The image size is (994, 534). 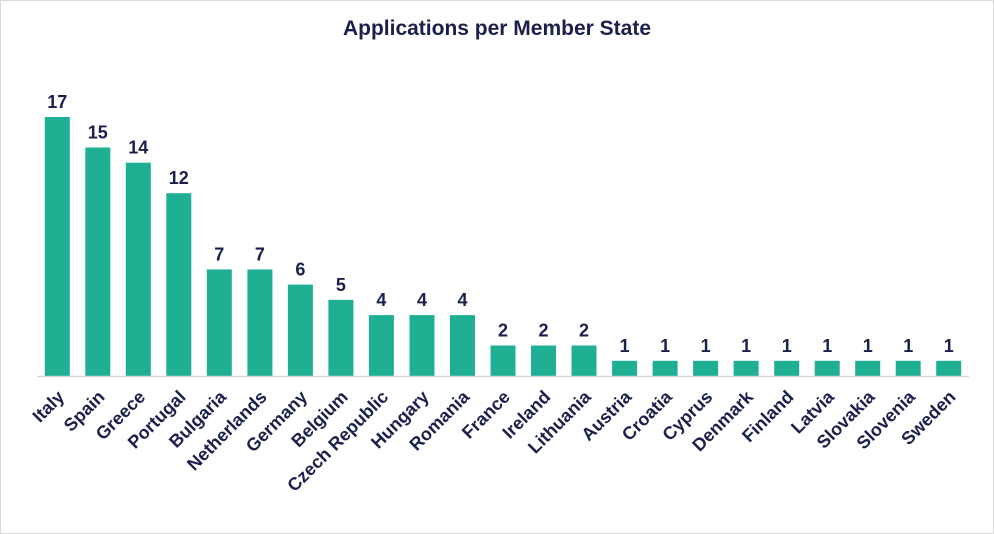 What do you see at coordinates (949, 368) in the screenshot?
I see `bar-sweden` at bounding box center [949, 368].